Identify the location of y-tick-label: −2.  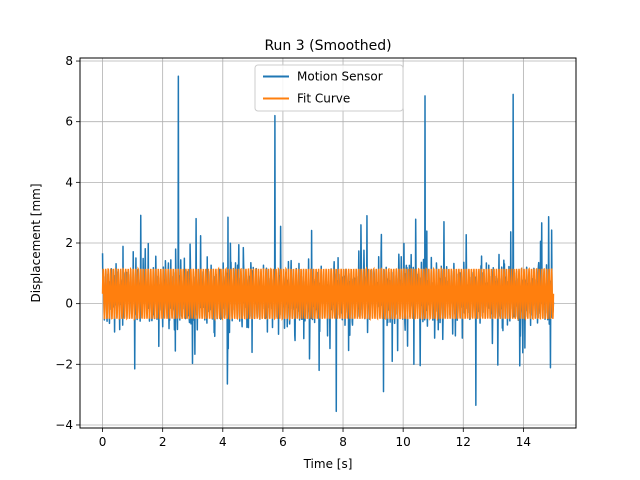
(64, 364).